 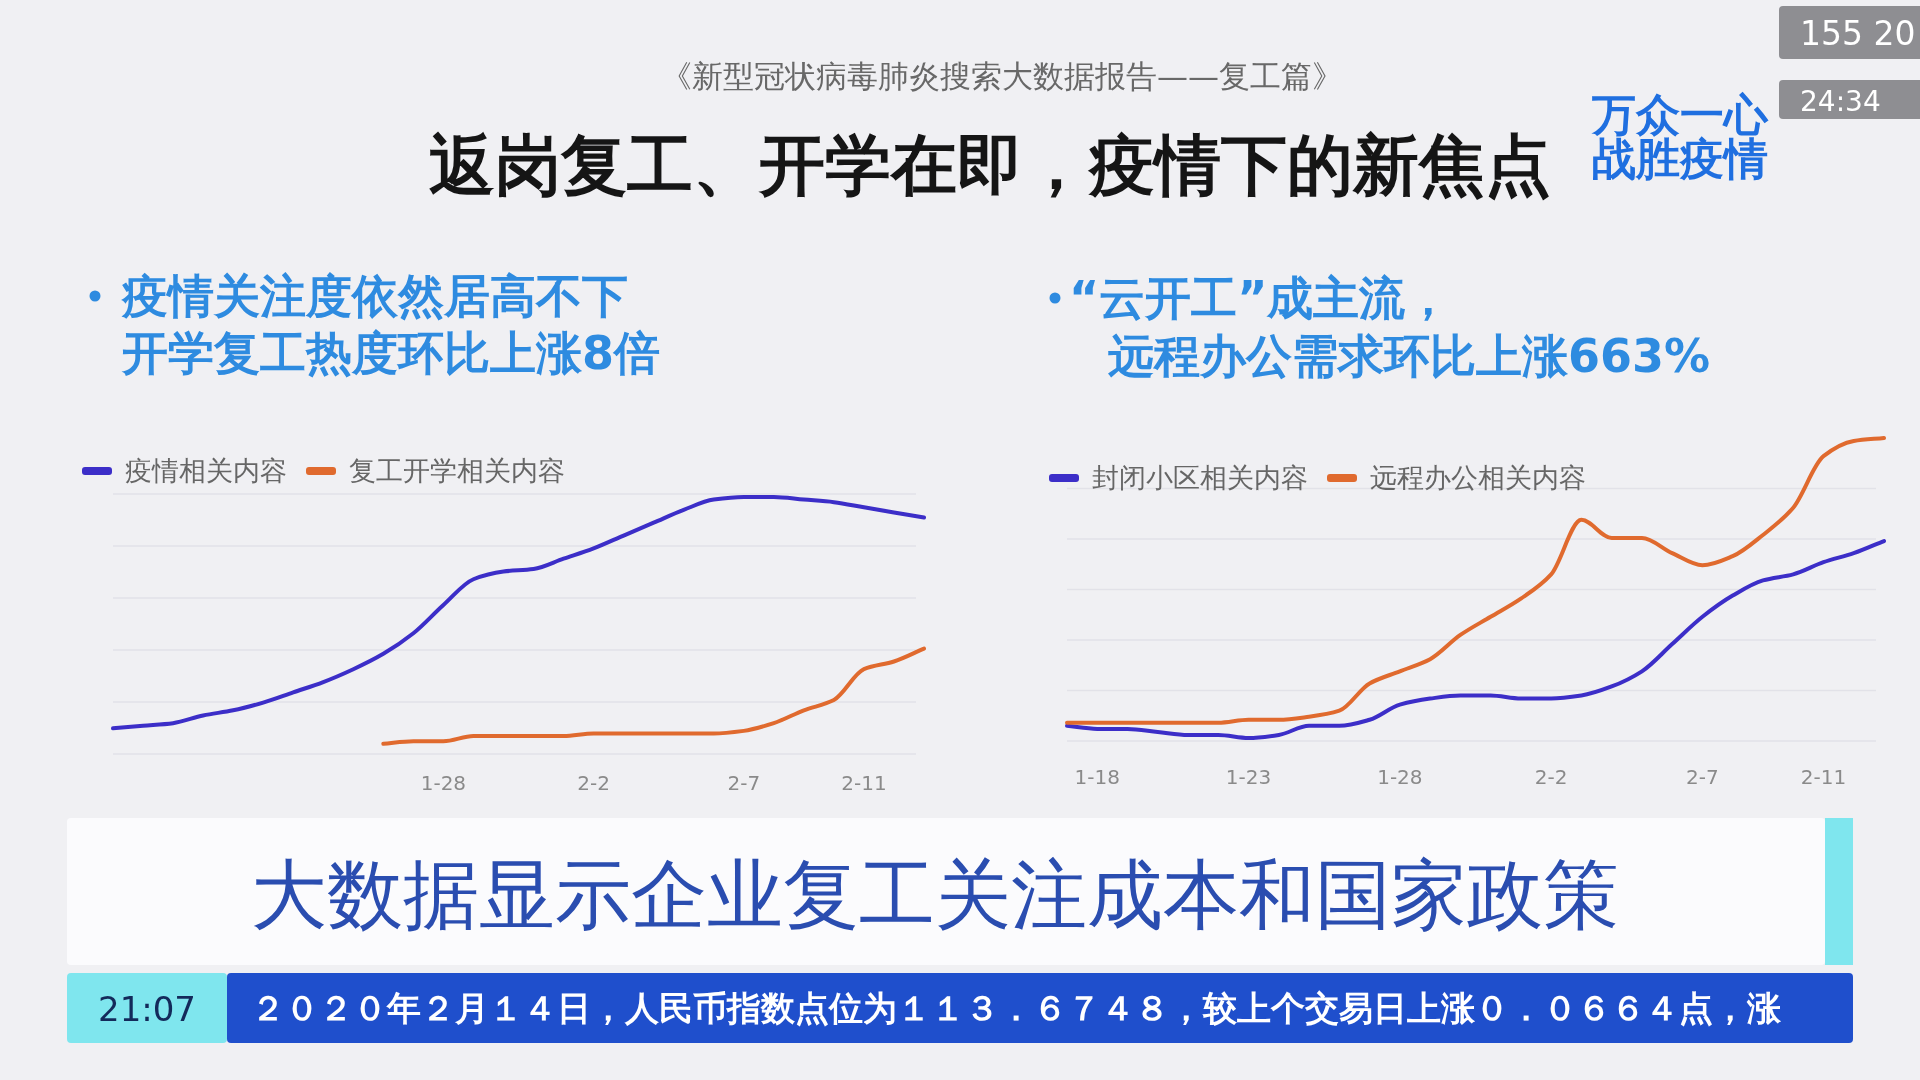 I want to click on text: 万众一心战胜疫情, so click(x=1680, y=136).